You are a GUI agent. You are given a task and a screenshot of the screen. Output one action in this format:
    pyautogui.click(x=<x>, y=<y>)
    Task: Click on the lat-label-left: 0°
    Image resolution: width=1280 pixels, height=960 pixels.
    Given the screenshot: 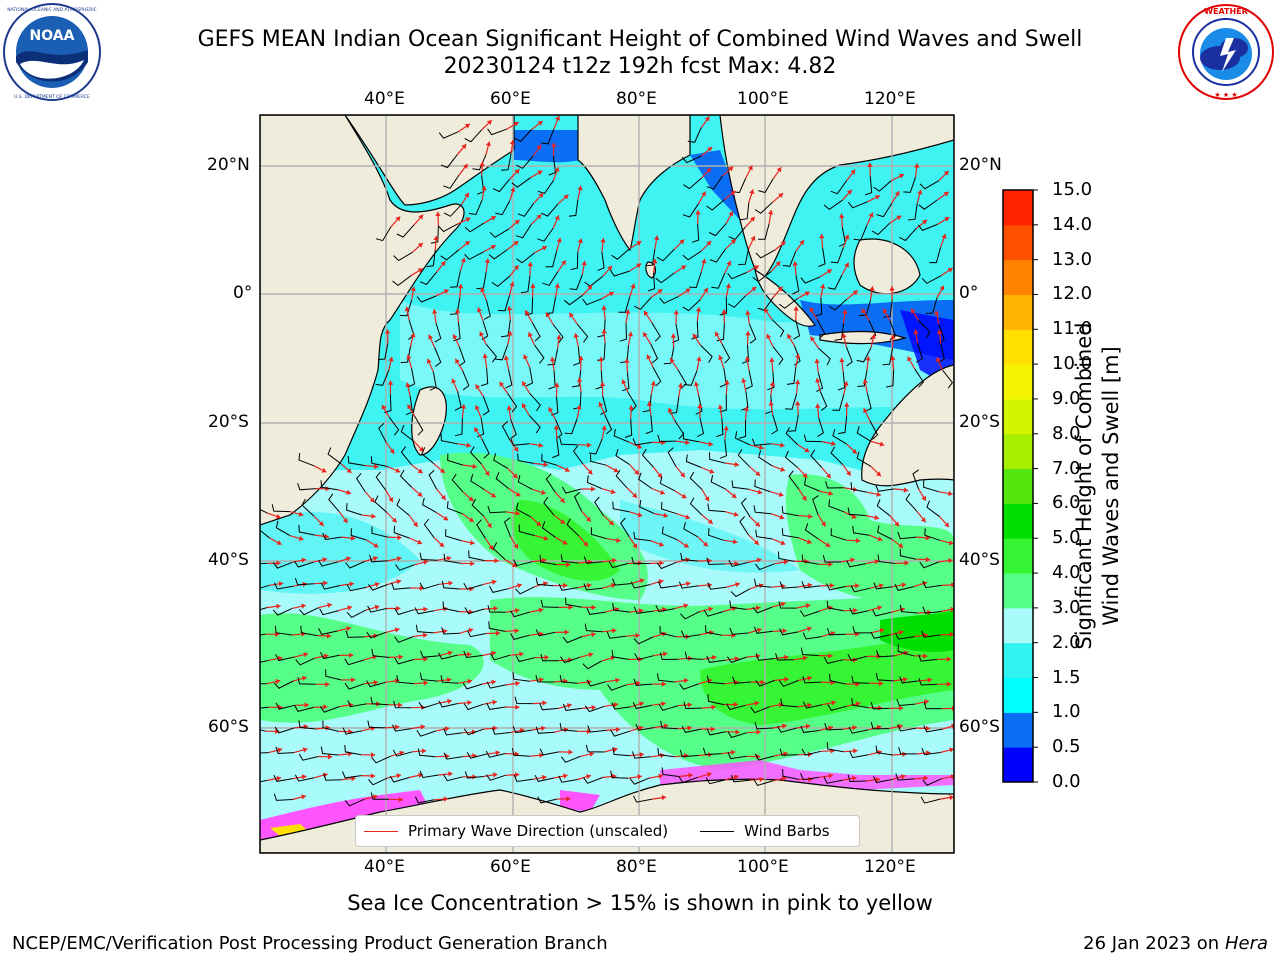 What is the action you would take?
    pyautogui.click(x=243, y=293)
    